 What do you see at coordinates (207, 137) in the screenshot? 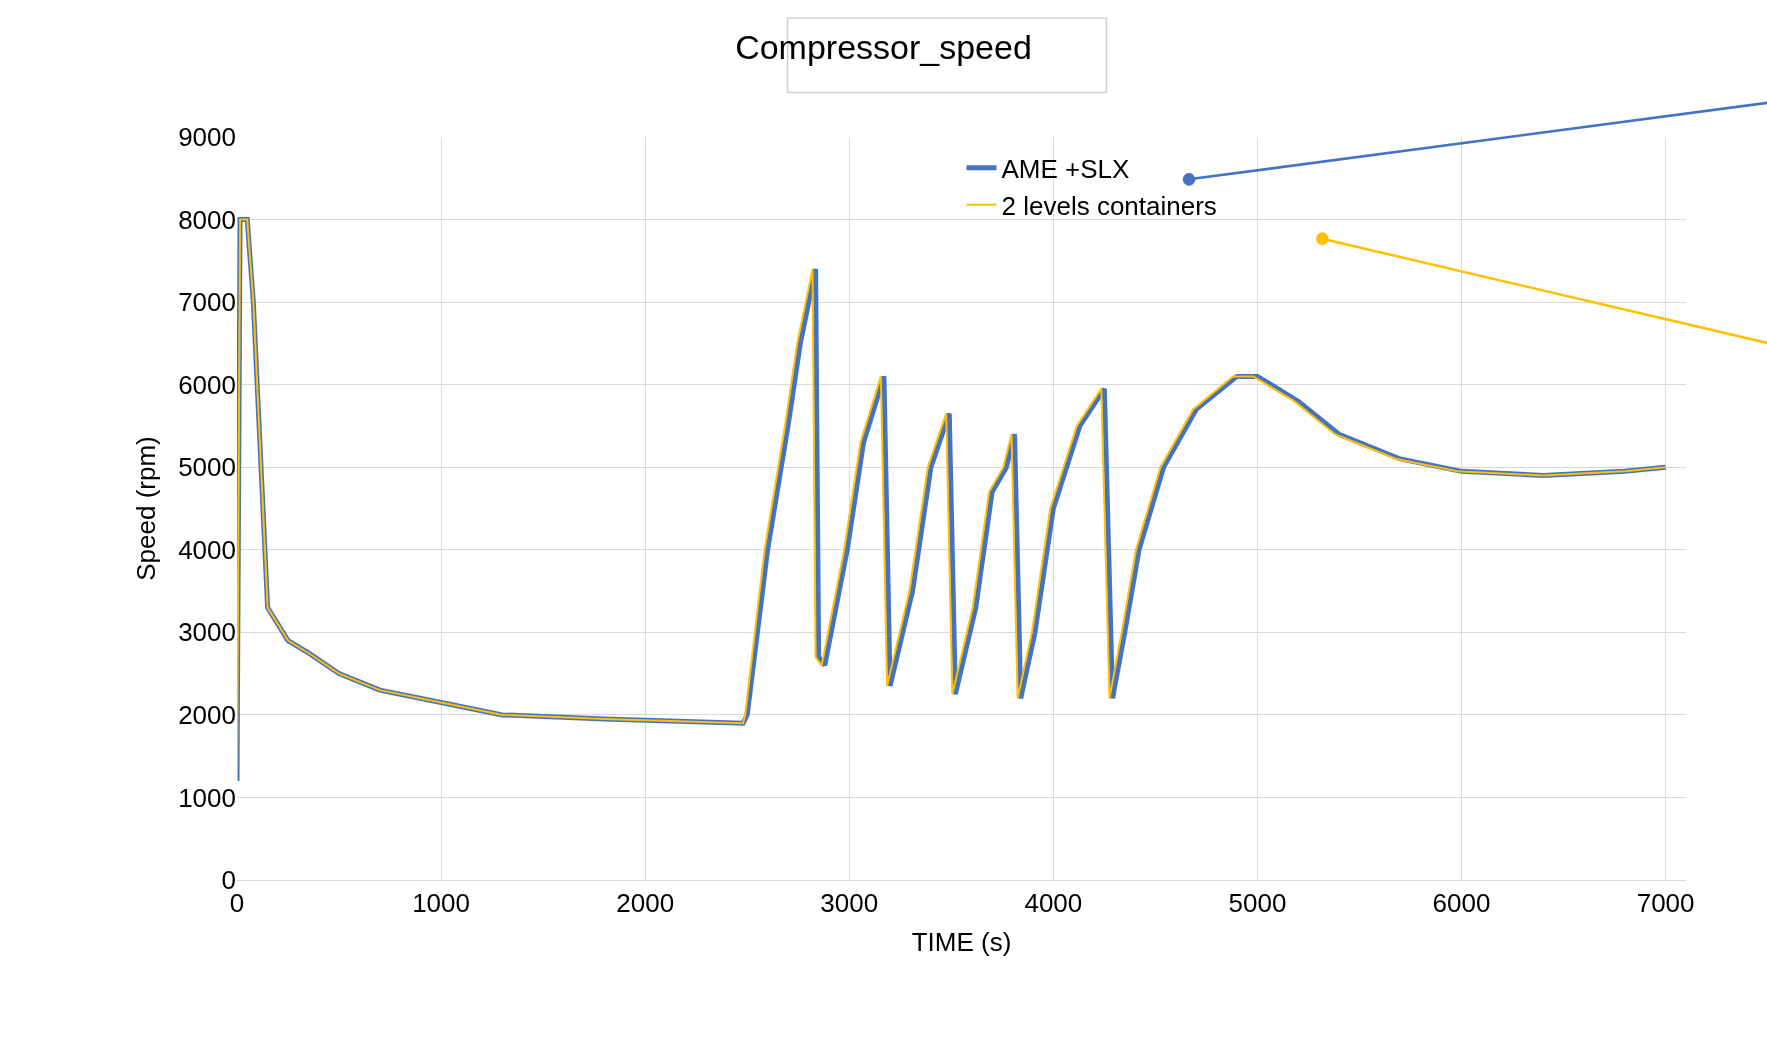
I see `y-tick-label: 9000` at bounding box center [207, 137].